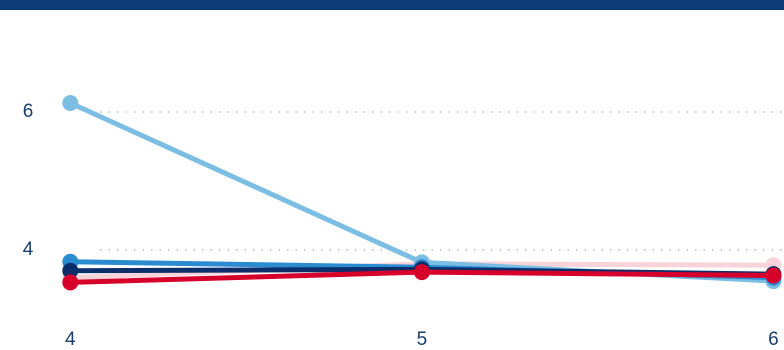 The height and width of the screenshot is (350, 784). Describe the element at coordinates (70, 339) in the screenshot. I see `x-tick-label: 4` at that location.